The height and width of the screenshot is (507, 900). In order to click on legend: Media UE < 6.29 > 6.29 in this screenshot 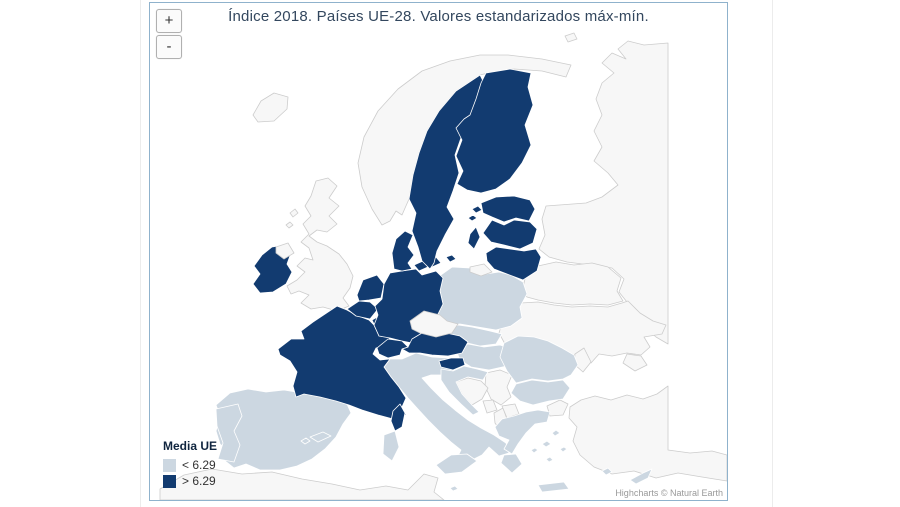, I will do `click(190, 464)`.